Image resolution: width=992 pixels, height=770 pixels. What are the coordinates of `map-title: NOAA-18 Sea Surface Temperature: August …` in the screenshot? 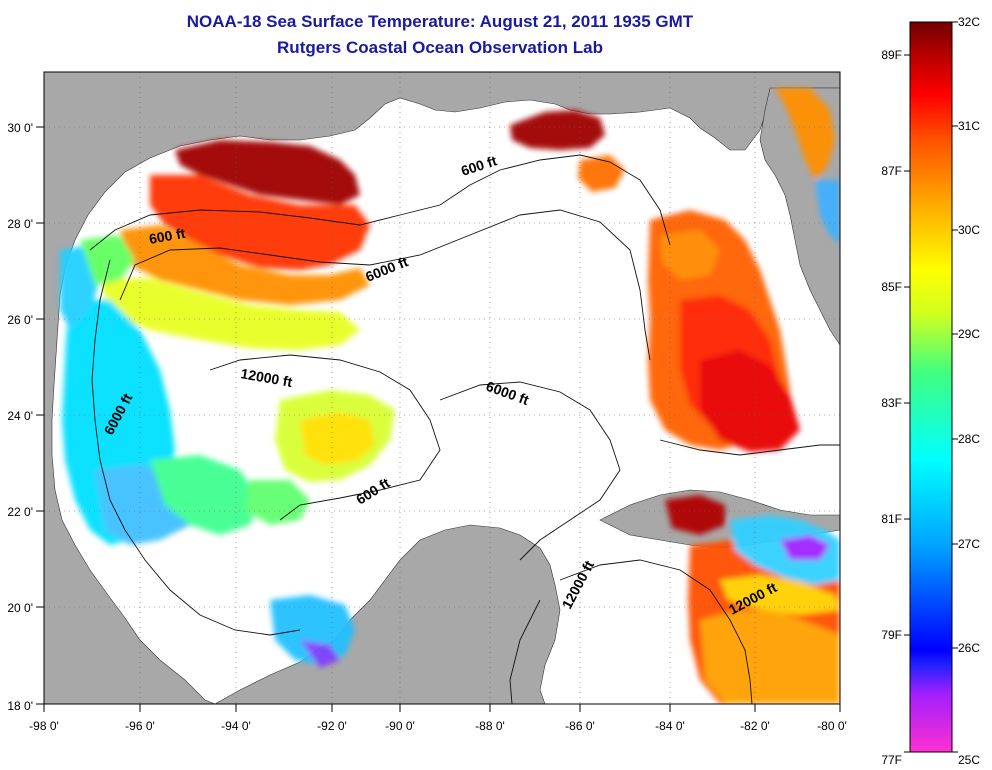 It's located at (440, 21).